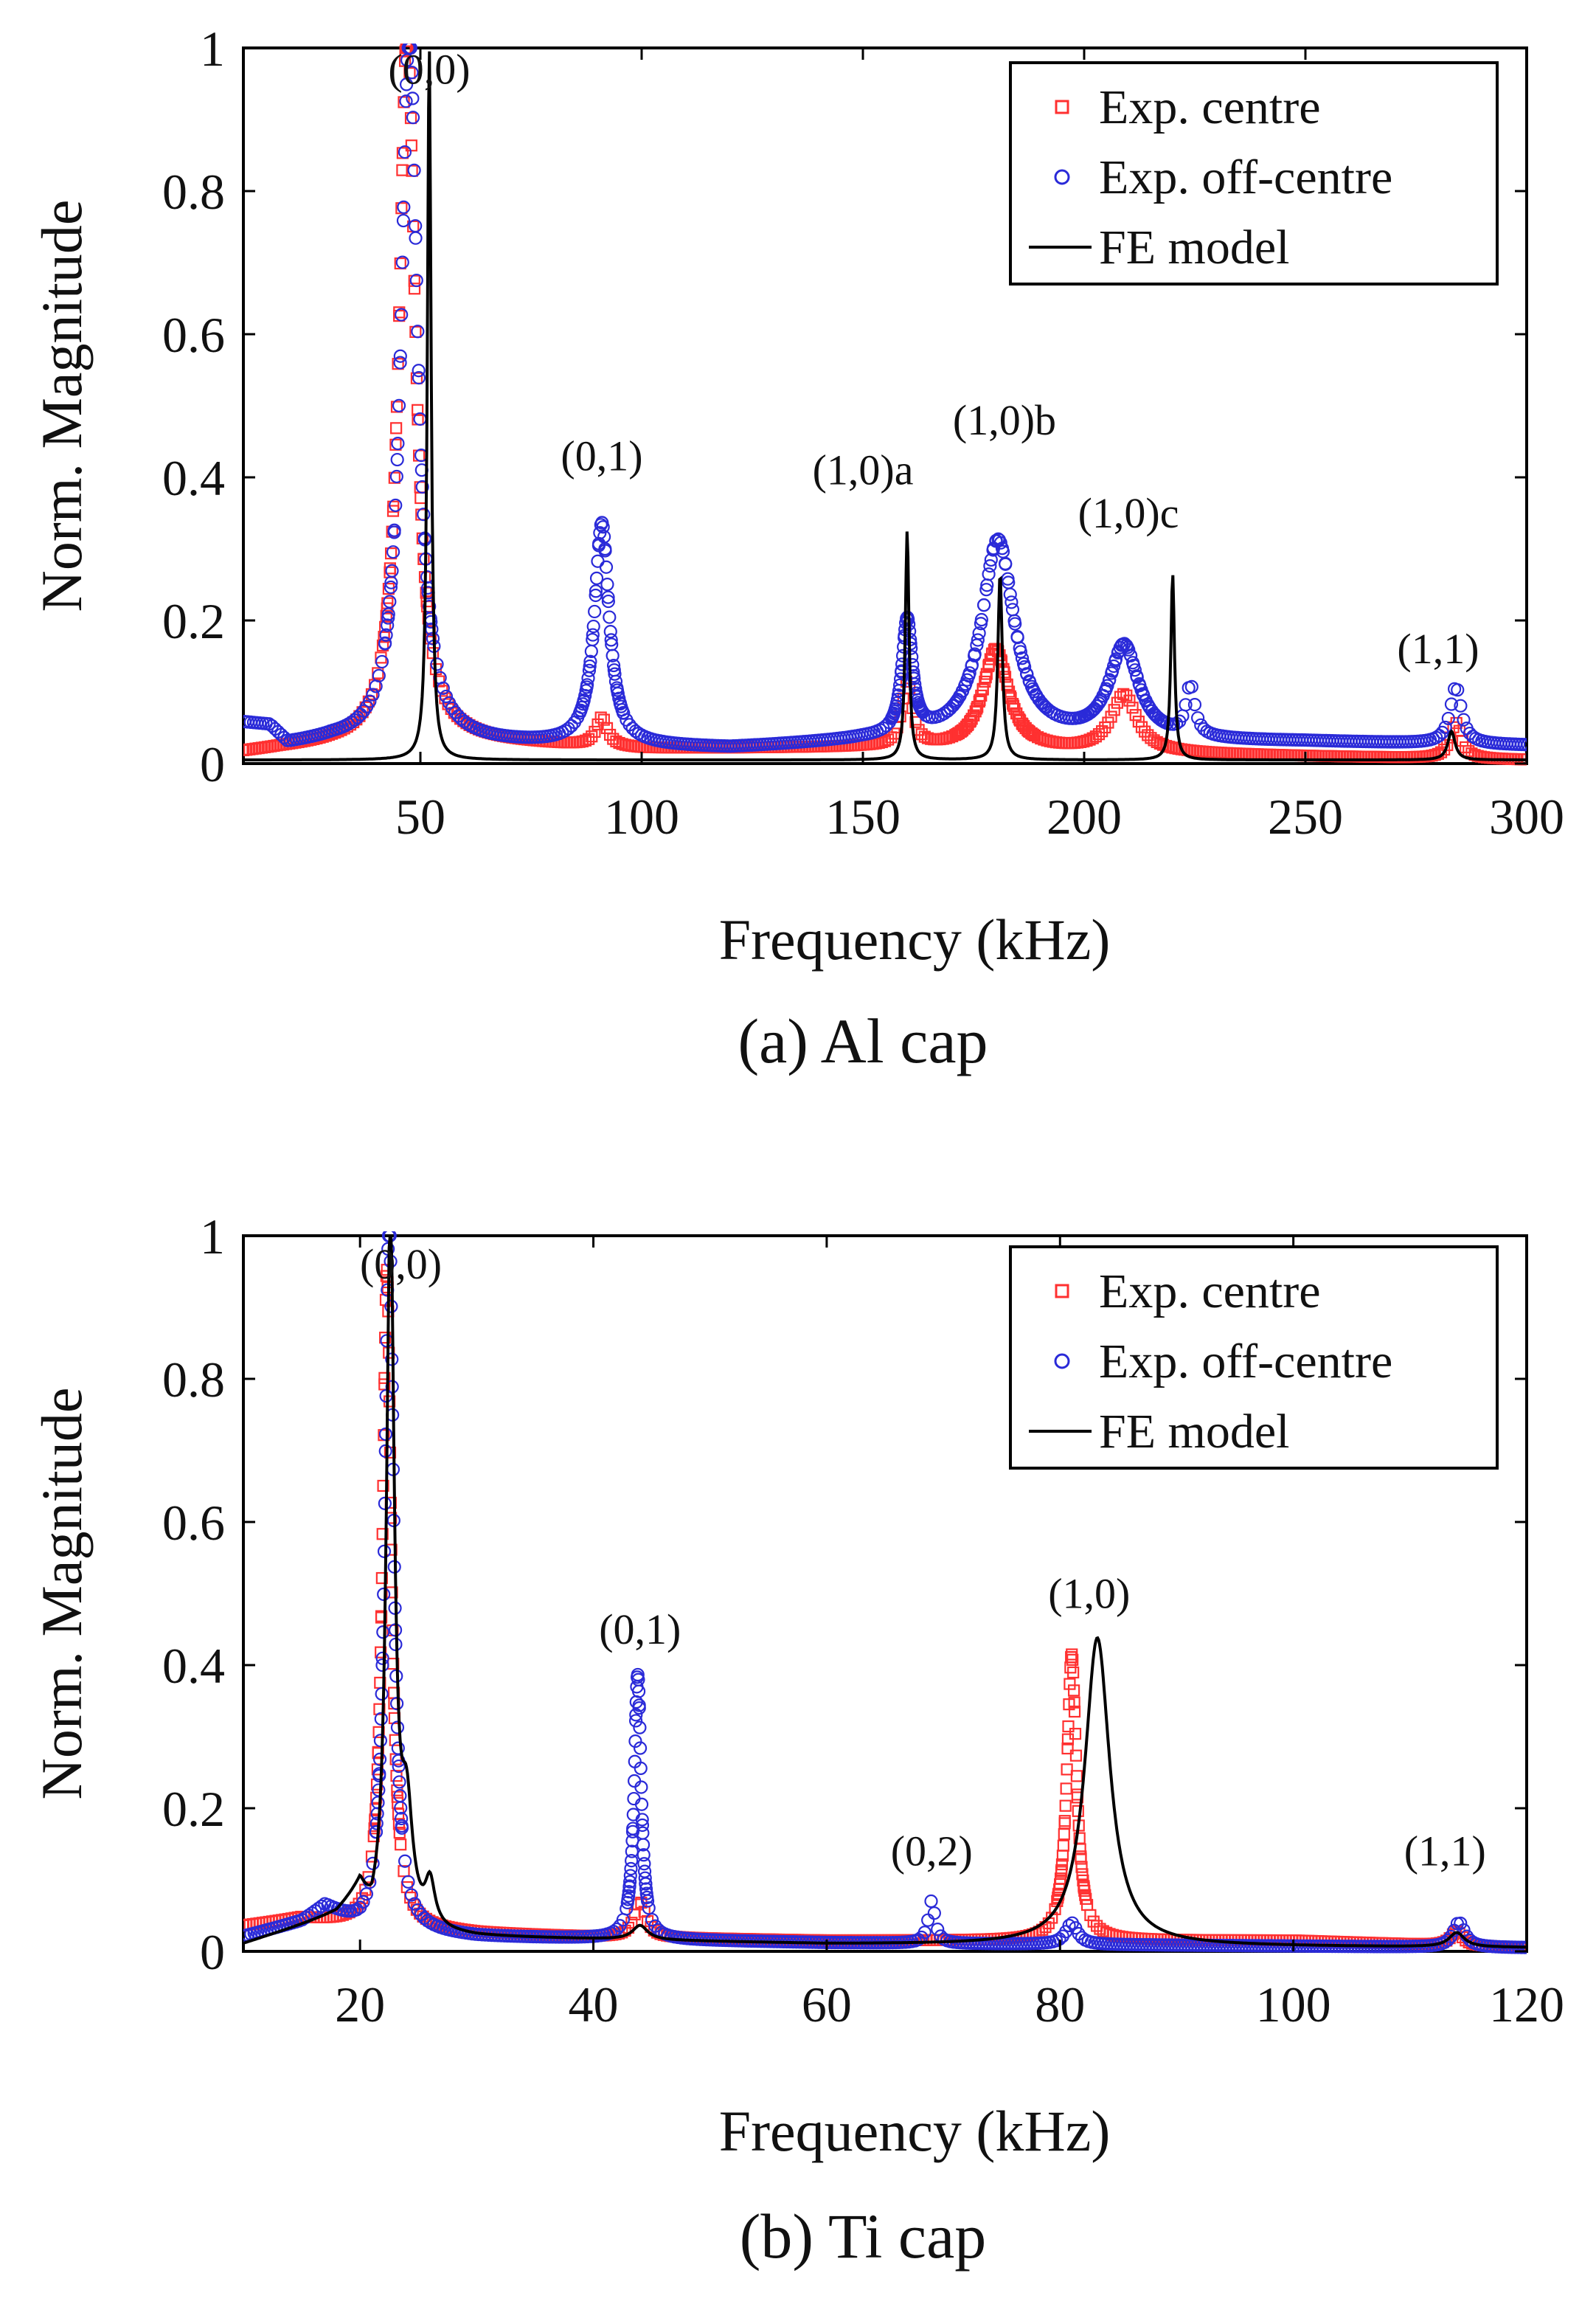 This screenshot has width=1596, height=2304. What do you see at coordinates (863, 1041) in the screenshot?
I see `figure-caption: (a) Al cap` at bounding box center [863, 1041].